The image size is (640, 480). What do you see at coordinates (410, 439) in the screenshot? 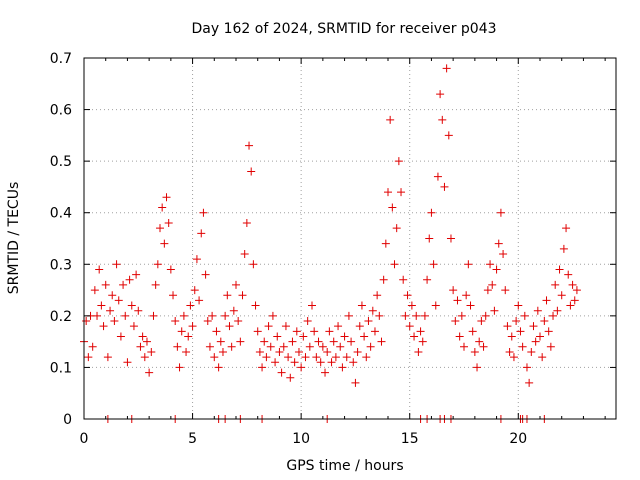
I see `x-tick-label: 15` at bounding box center [410, 439].